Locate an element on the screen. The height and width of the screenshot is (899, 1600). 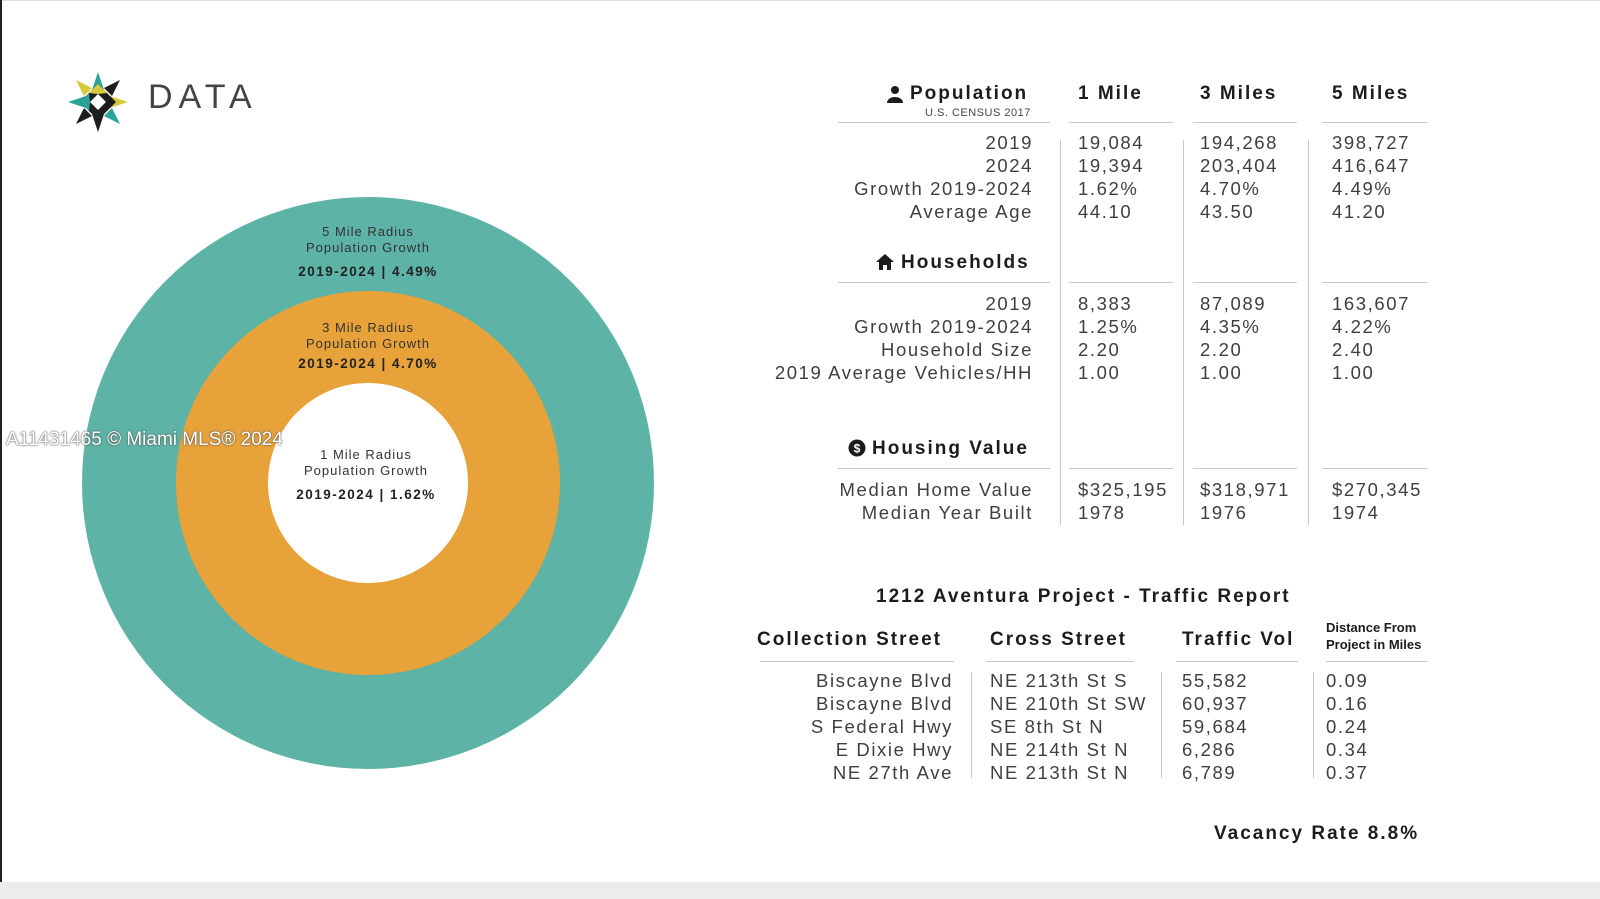
table-row: Growth 2019-2024 1.25% 4.35% 4.22% is located at coordinates (1123, 326).